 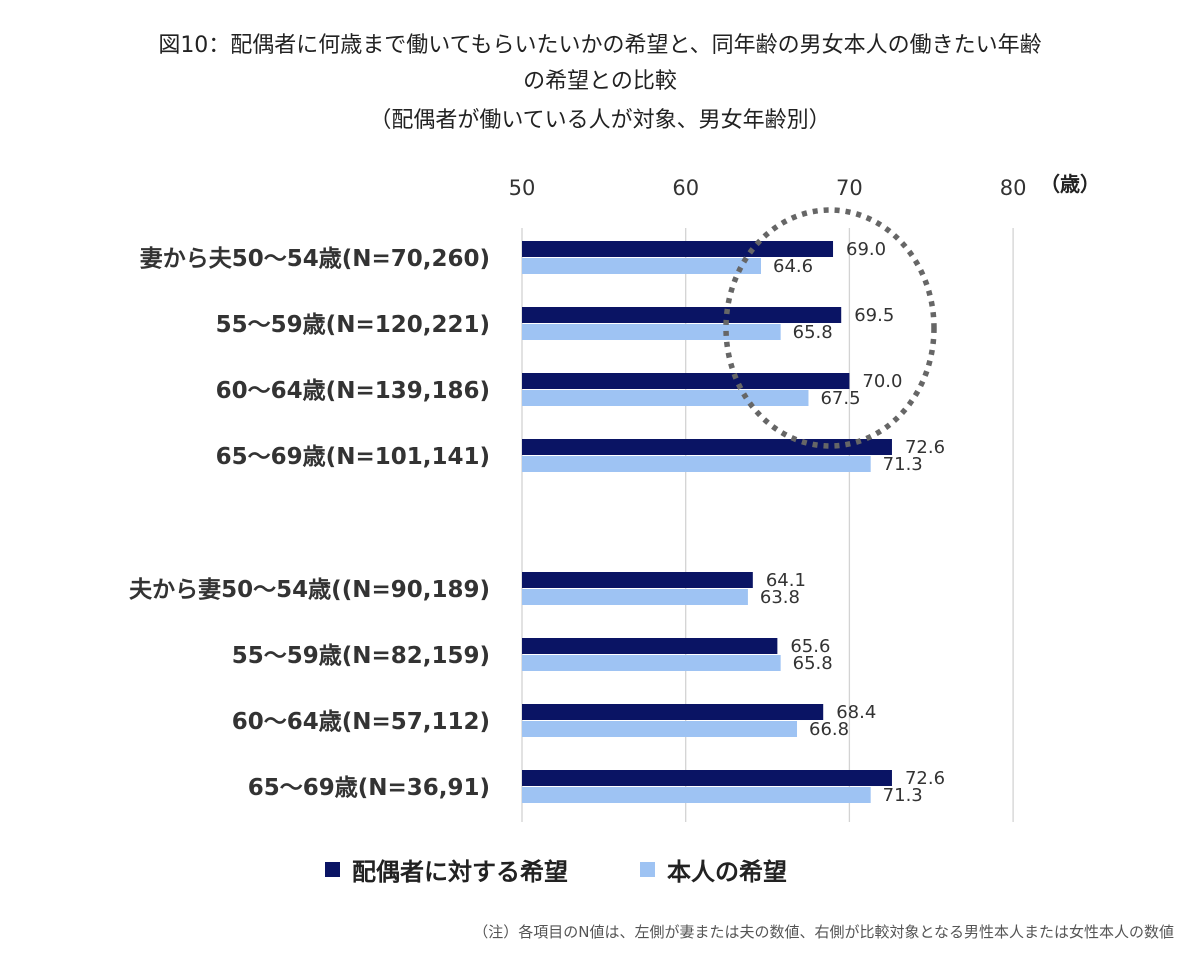 What do you see at coordinates (793, 266) in the screenshot?
I see `data-label-self: 64.6` at bounding box center [793, 266].